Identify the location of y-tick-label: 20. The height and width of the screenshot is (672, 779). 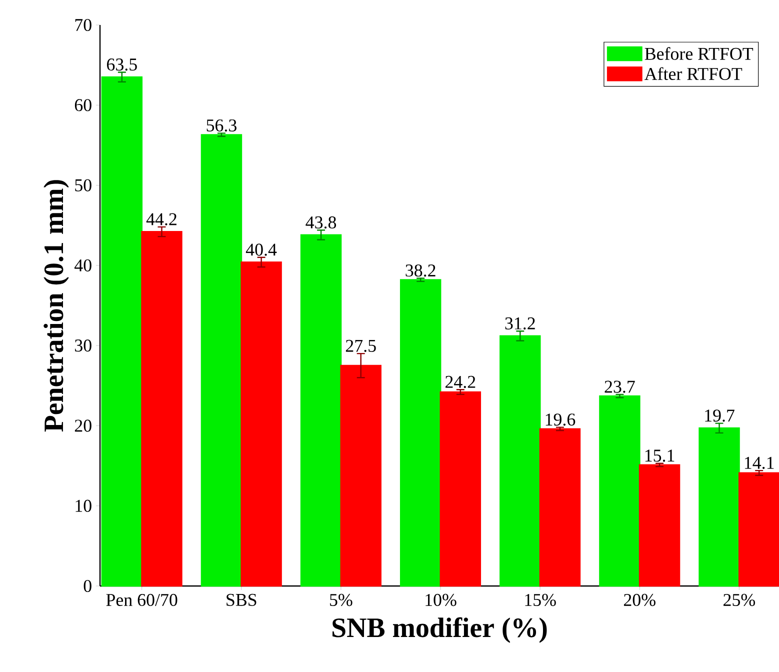
(83, 426).